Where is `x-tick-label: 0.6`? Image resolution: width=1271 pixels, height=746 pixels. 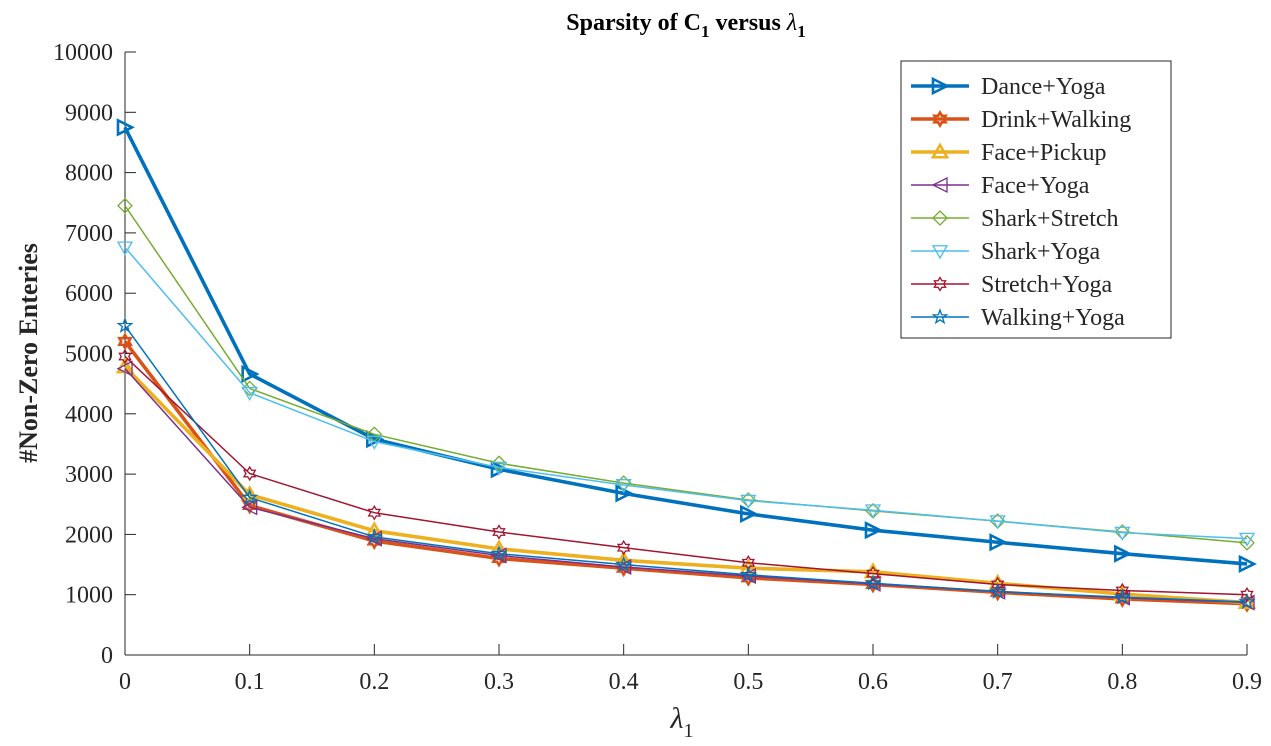
x-tick-label: 0.6 is located at coordinates (873, 682).